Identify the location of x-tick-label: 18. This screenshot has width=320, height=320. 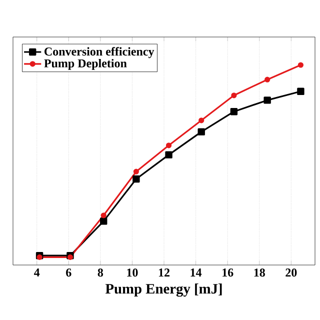
(259, 272).